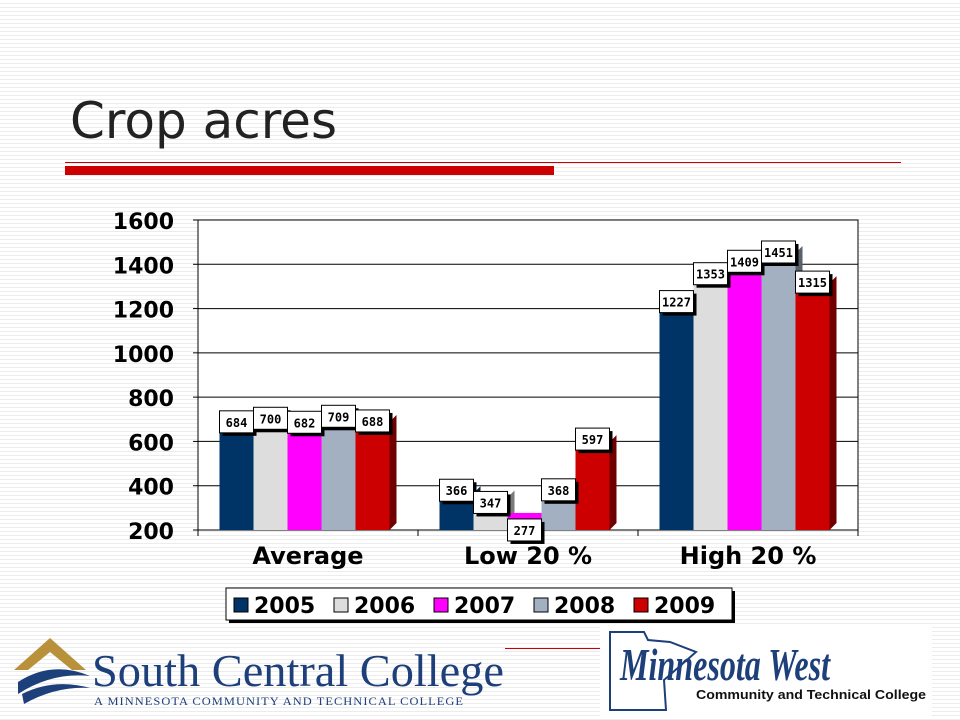 This screenshot has width=960, height=720. I want to click on y-tick-label: 800, so click(151, 399).